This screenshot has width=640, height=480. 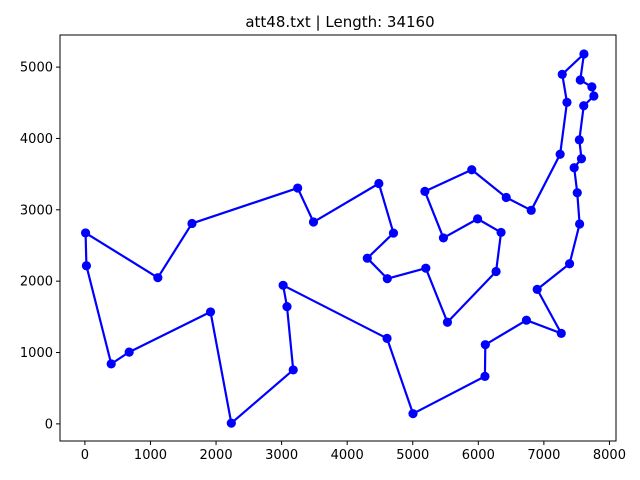 What do you see at coordinates (36, 353) in the screenshot?
I see `y-tick-label: 1000` at bounding box center [36, 353].